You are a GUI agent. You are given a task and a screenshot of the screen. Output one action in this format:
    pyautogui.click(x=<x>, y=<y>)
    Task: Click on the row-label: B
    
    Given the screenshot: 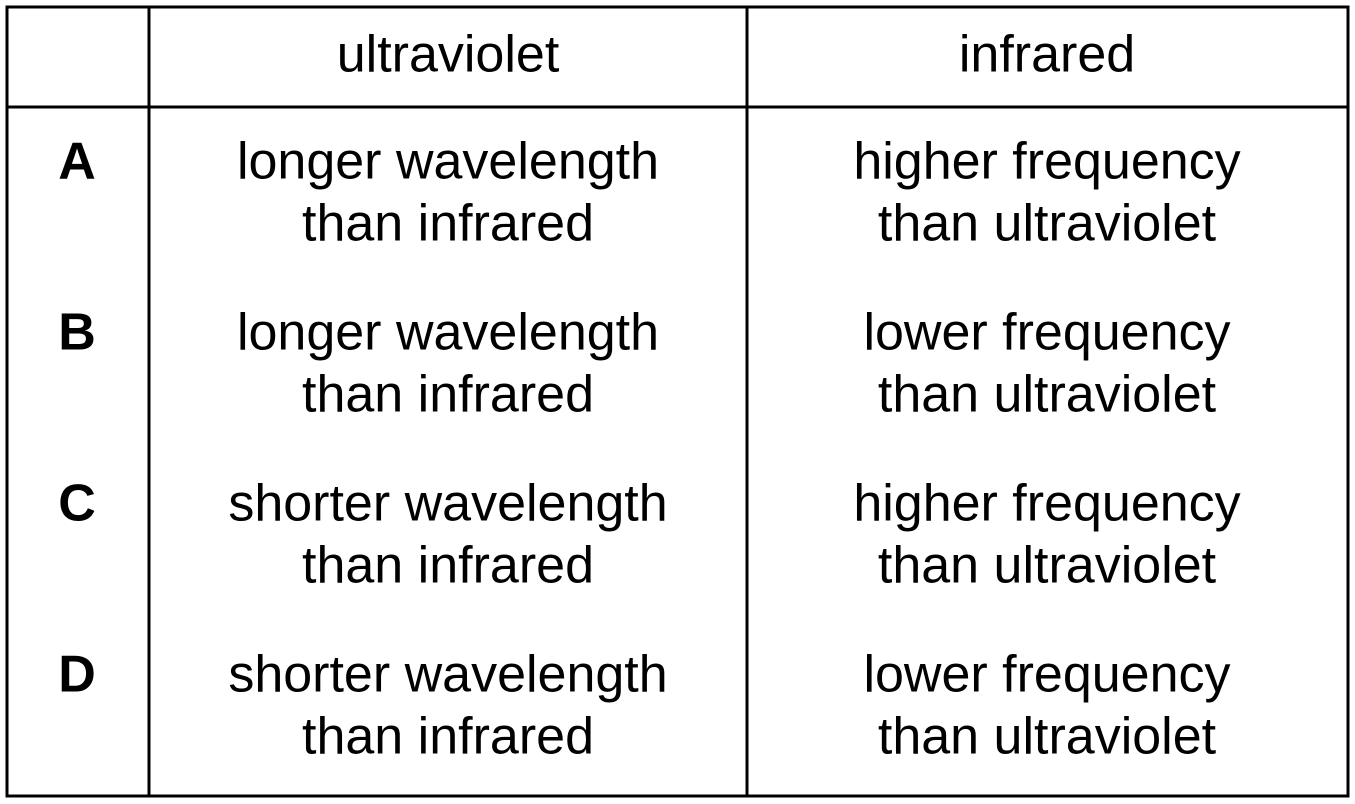 What is the action you would take?
    pyautogui.click(x=77, y=333)
    